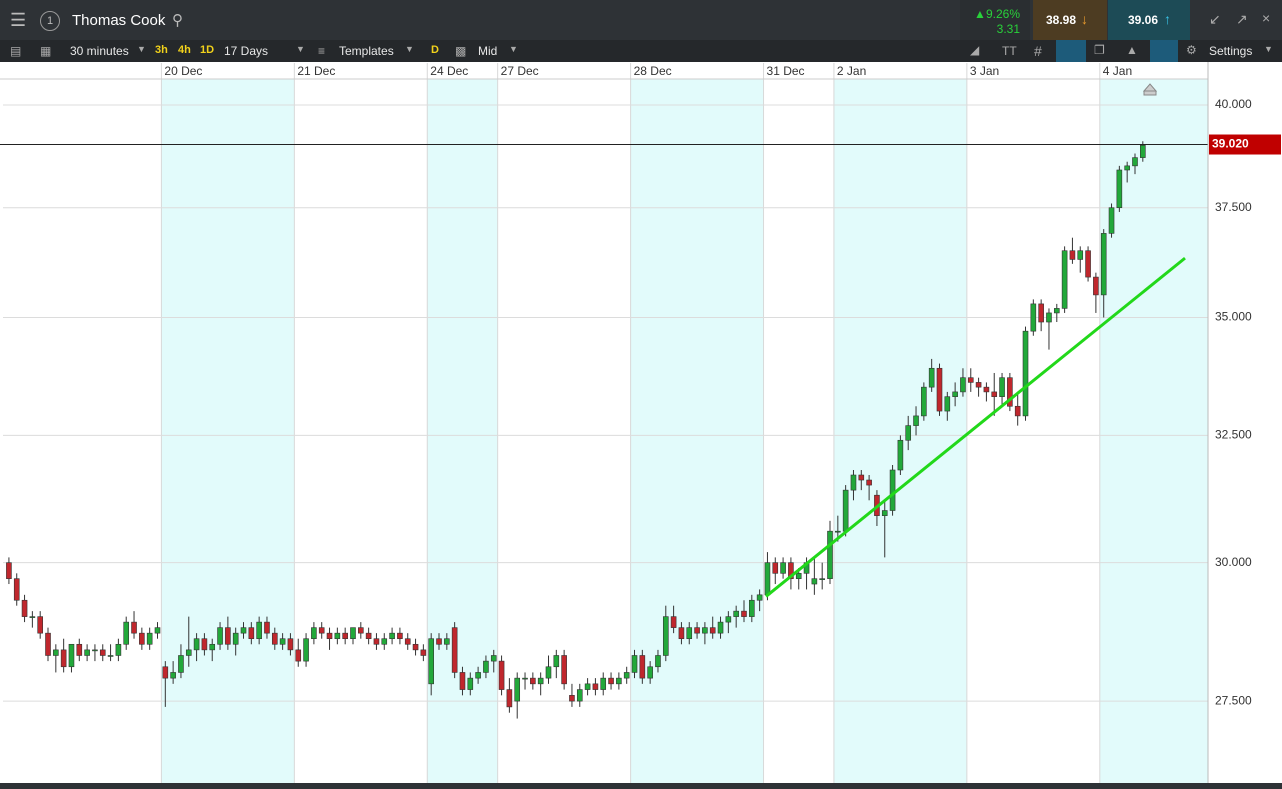 Image resolution: width=1282 pixels, height=789 pixels. I want to click on buy-box: 39.06 ↑, so click(1149, 20).